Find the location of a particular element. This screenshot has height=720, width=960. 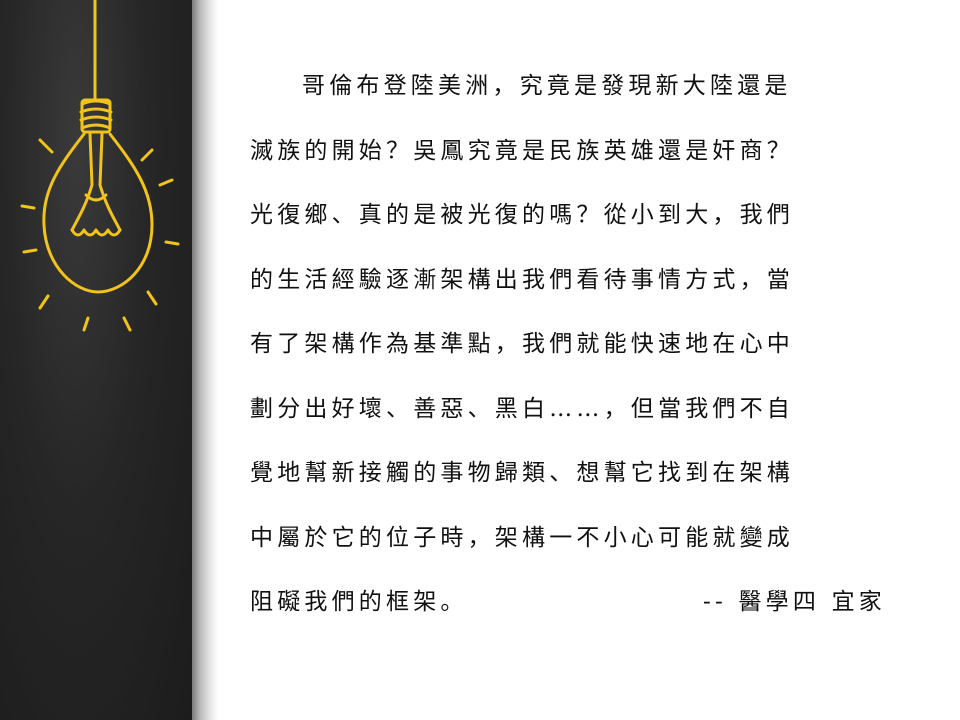

essay-last-line: 阻礙我們的框架。 -- 醫學四 宜家 is located at coordinates (575, 602).